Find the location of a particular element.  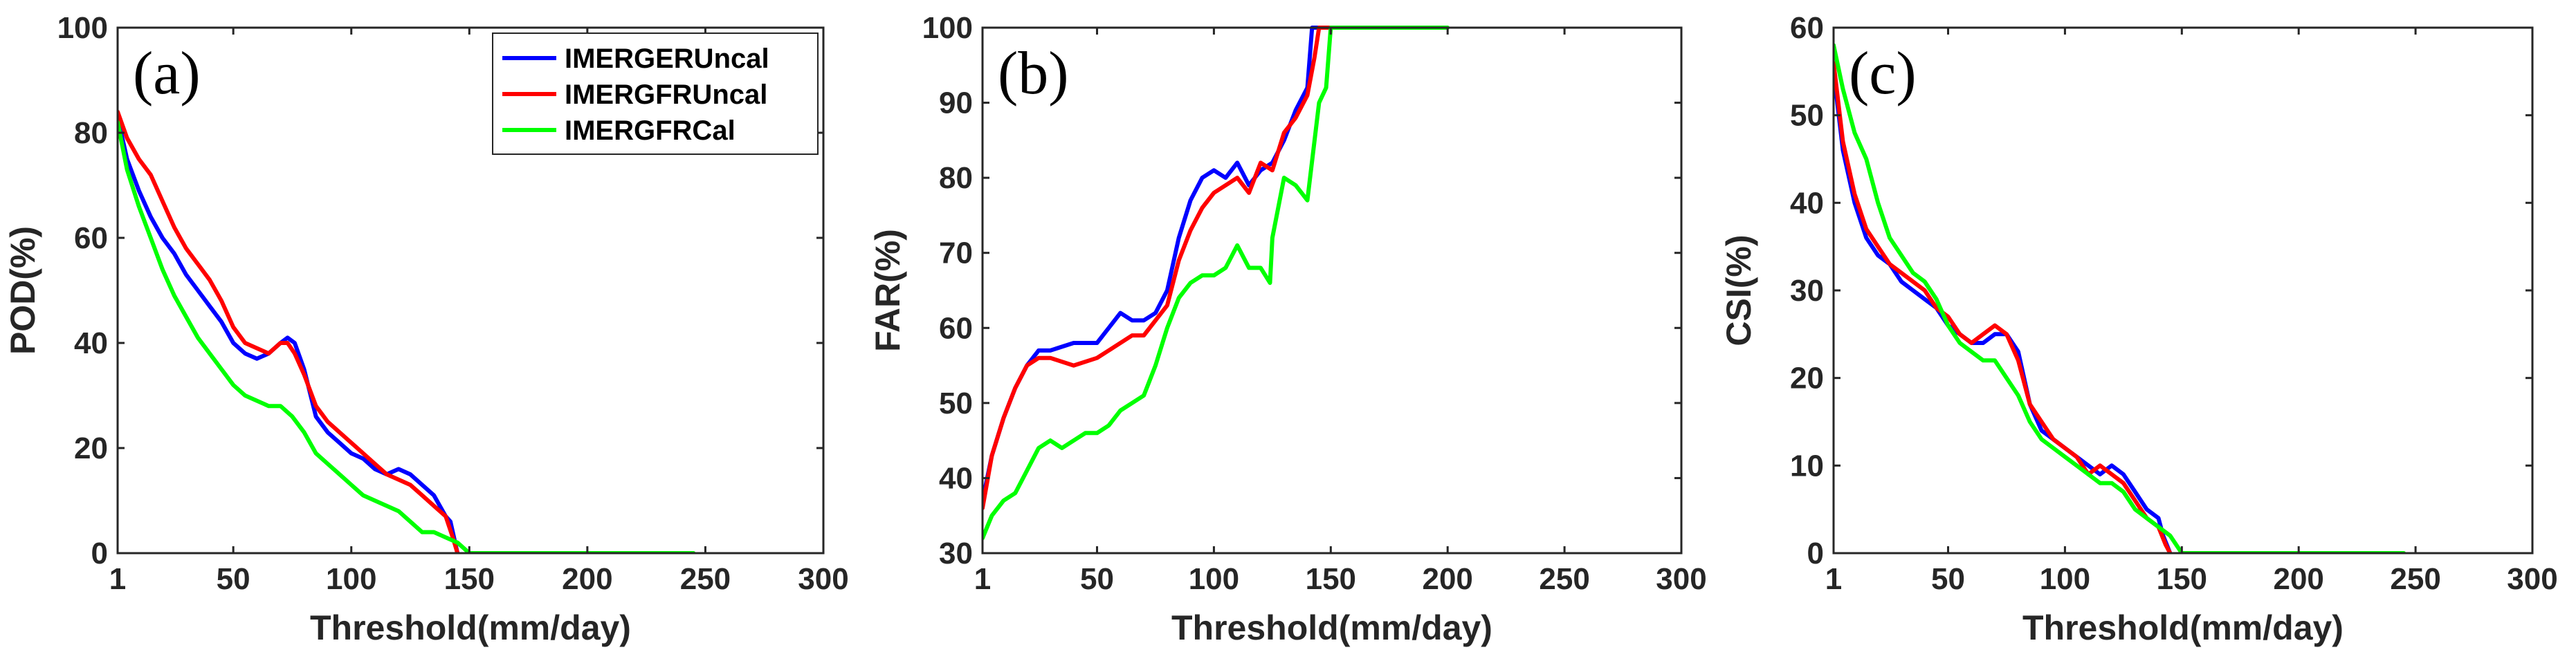

y-tick-label: 70 is located at coordinates (956, 253).